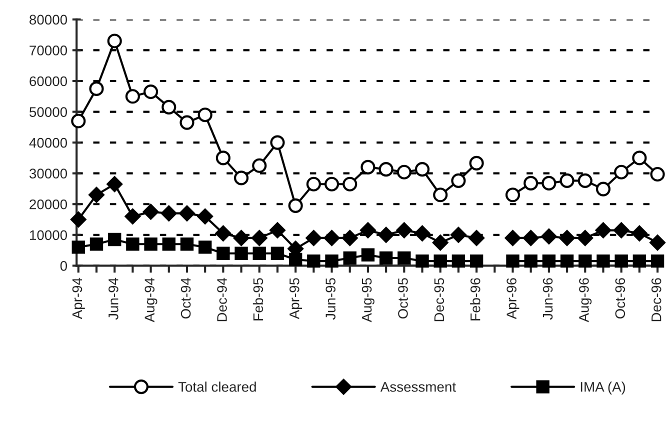 This screenshot has width=666, height=432. I want to click on x-tick-label: Aug-95, so click(368, 300).